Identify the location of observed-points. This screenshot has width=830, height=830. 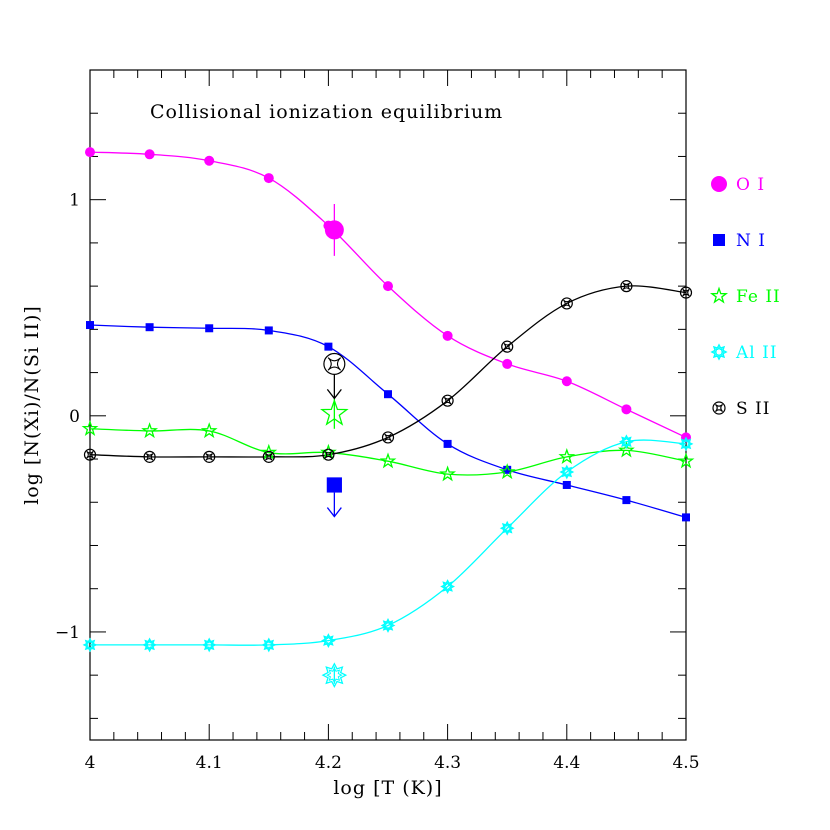
(334, 446).